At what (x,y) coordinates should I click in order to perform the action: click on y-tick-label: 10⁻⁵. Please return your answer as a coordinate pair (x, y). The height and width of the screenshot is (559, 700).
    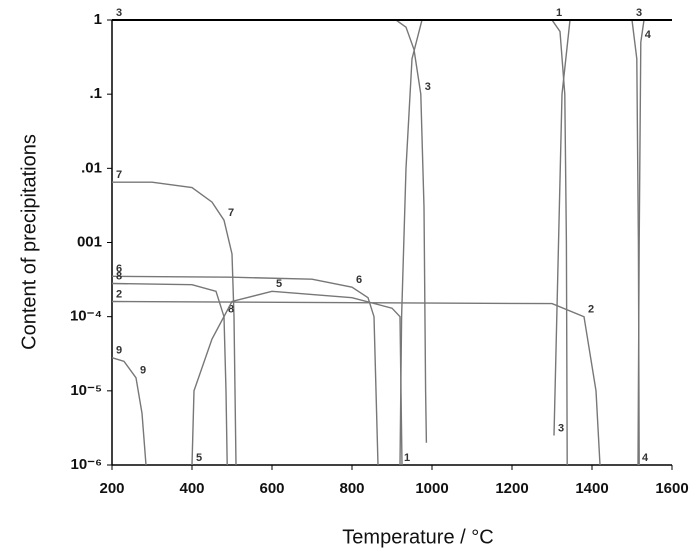
    Looking at the image, I should click on (86, 390).